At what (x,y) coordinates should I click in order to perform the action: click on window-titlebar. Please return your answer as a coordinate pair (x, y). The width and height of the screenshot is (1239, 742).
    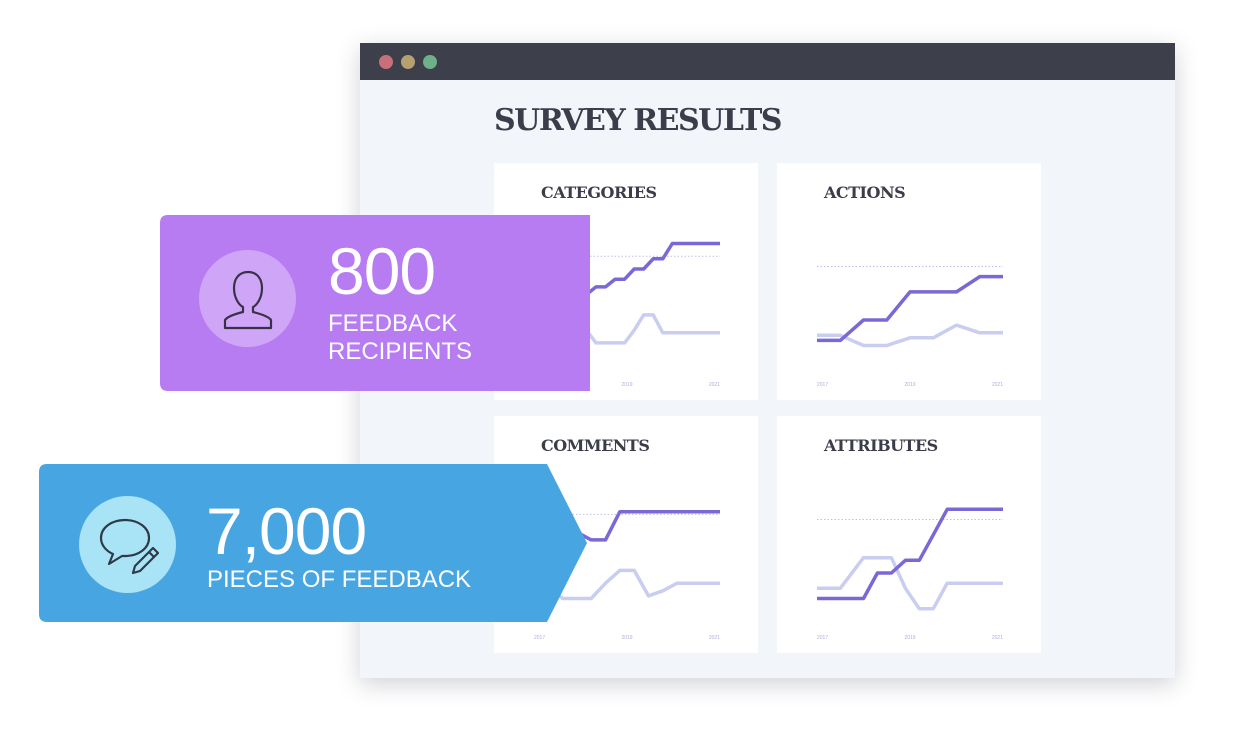
    Looking at the image, I should click on (767, 61).